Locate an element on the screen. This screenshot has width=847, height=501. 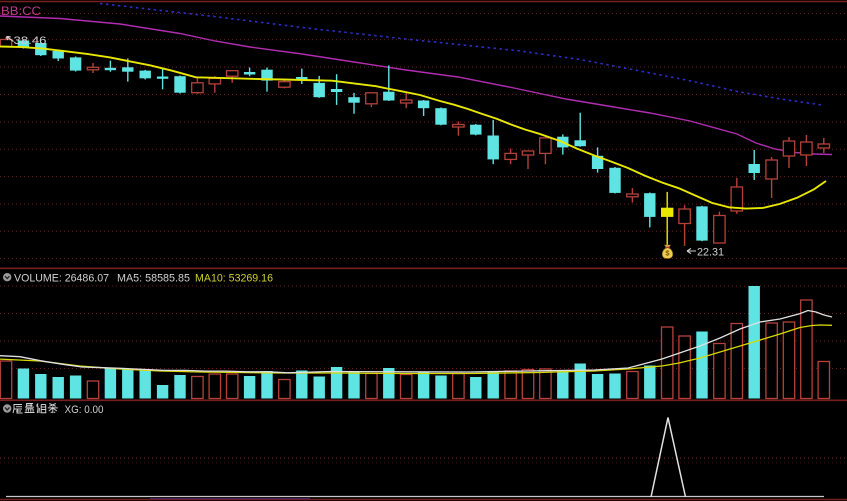
svg-text: MA10: 53269.16 is located at coordinates (234, 279).